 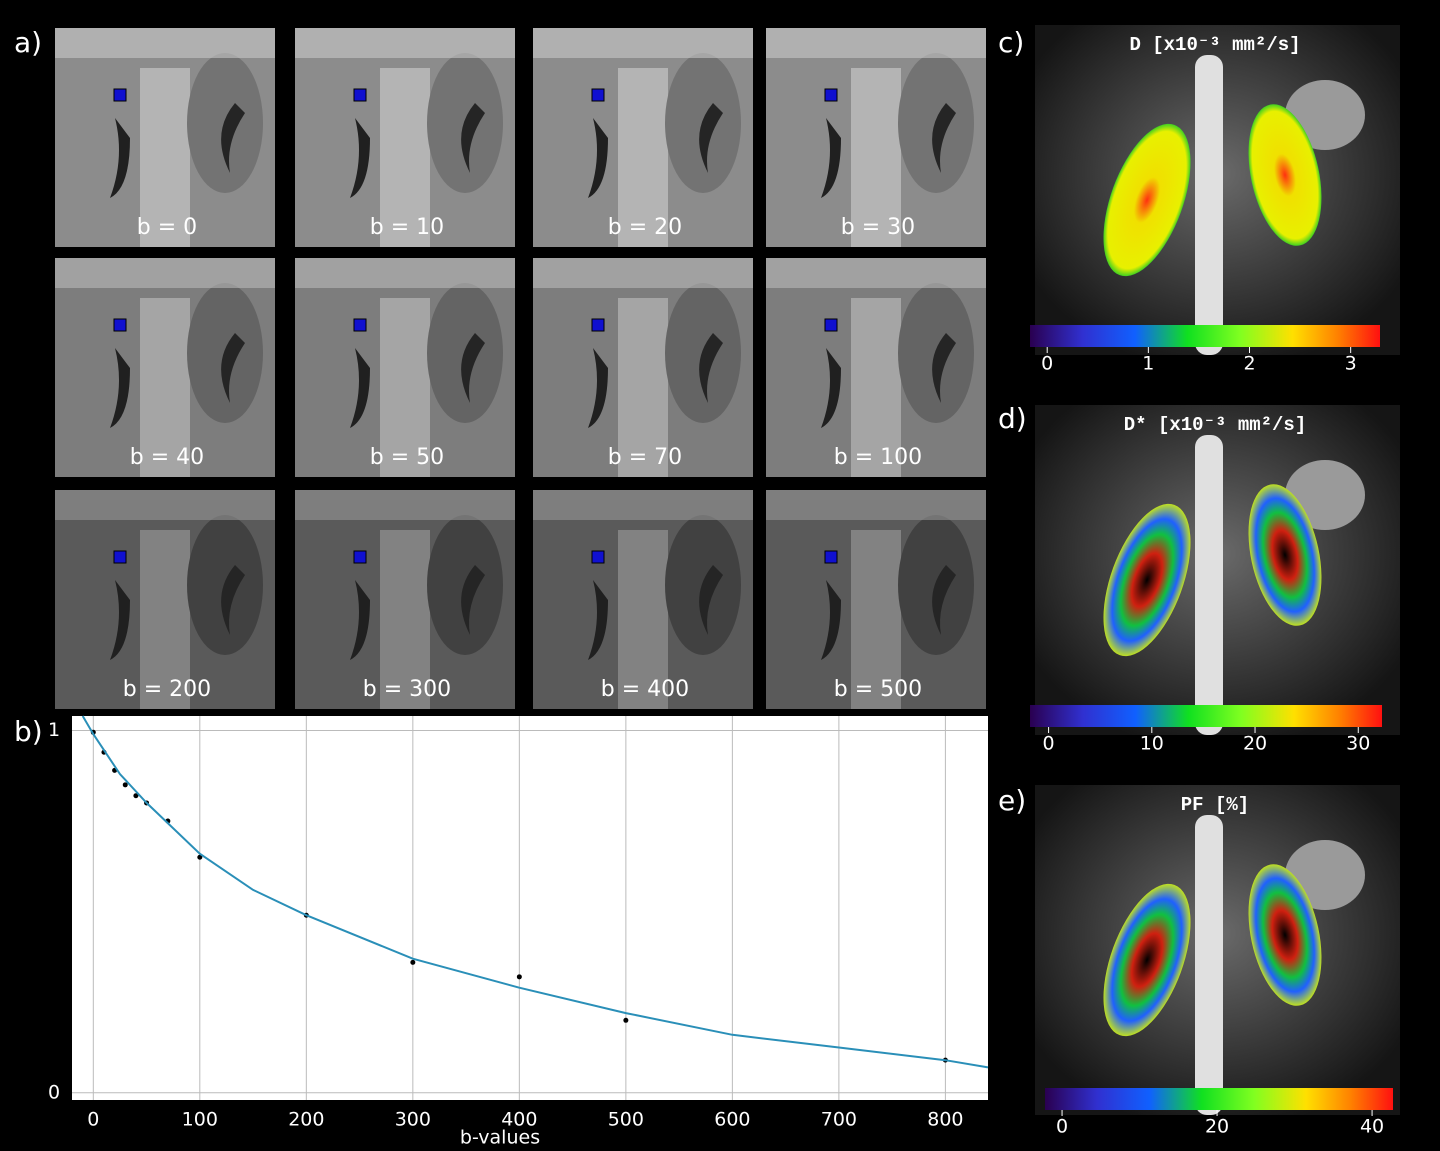 What do you see at coordinates (1152, 744) in the screenshot?
I see `colorbar-tick-label: 10` at bounding box center [1152, 744].